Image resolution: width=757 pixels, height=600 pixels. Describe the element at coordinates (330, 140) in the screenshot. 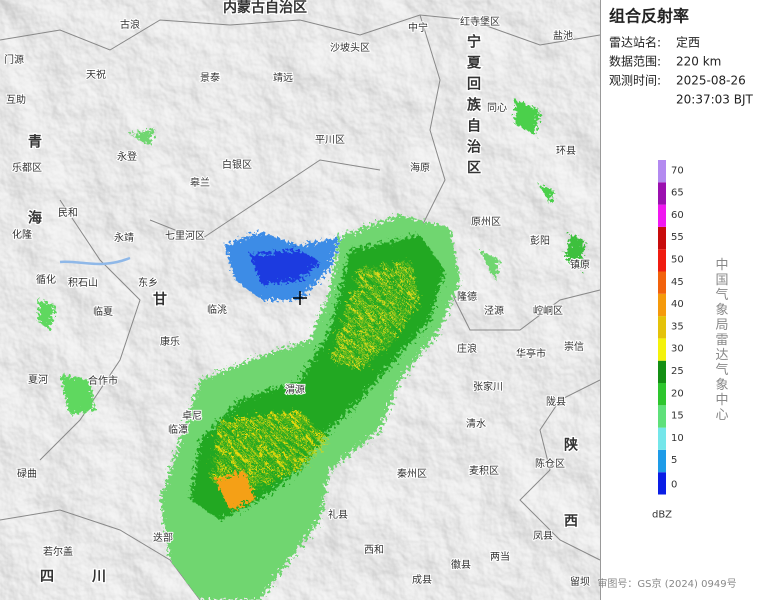

I see `place-label: 平川区` at that location.